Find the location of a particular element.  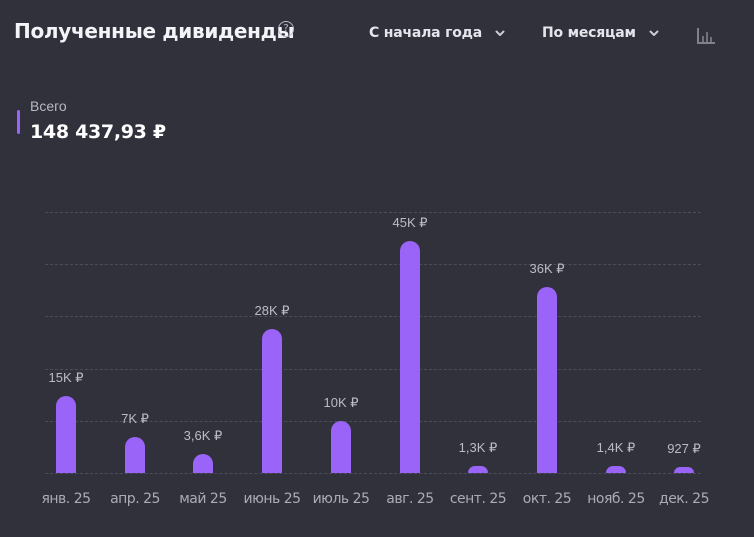

x-axis-label: дек. 25 is located at coordinates (684, 499).